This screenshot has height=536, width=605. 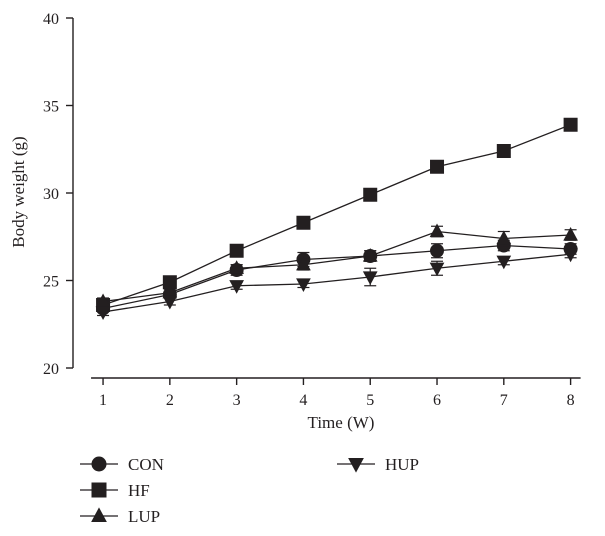 I want to click on legend-label: LUP, so click(x=144, y=516).